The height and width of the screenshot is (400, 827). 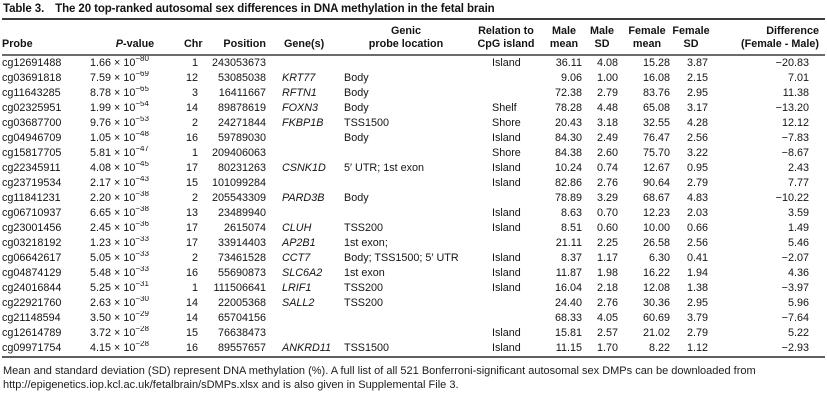 What do you see at coordinates (31, 168) in the screenshot?
I see `cell-probe: cg22345911` at bounding box center [31, 168].